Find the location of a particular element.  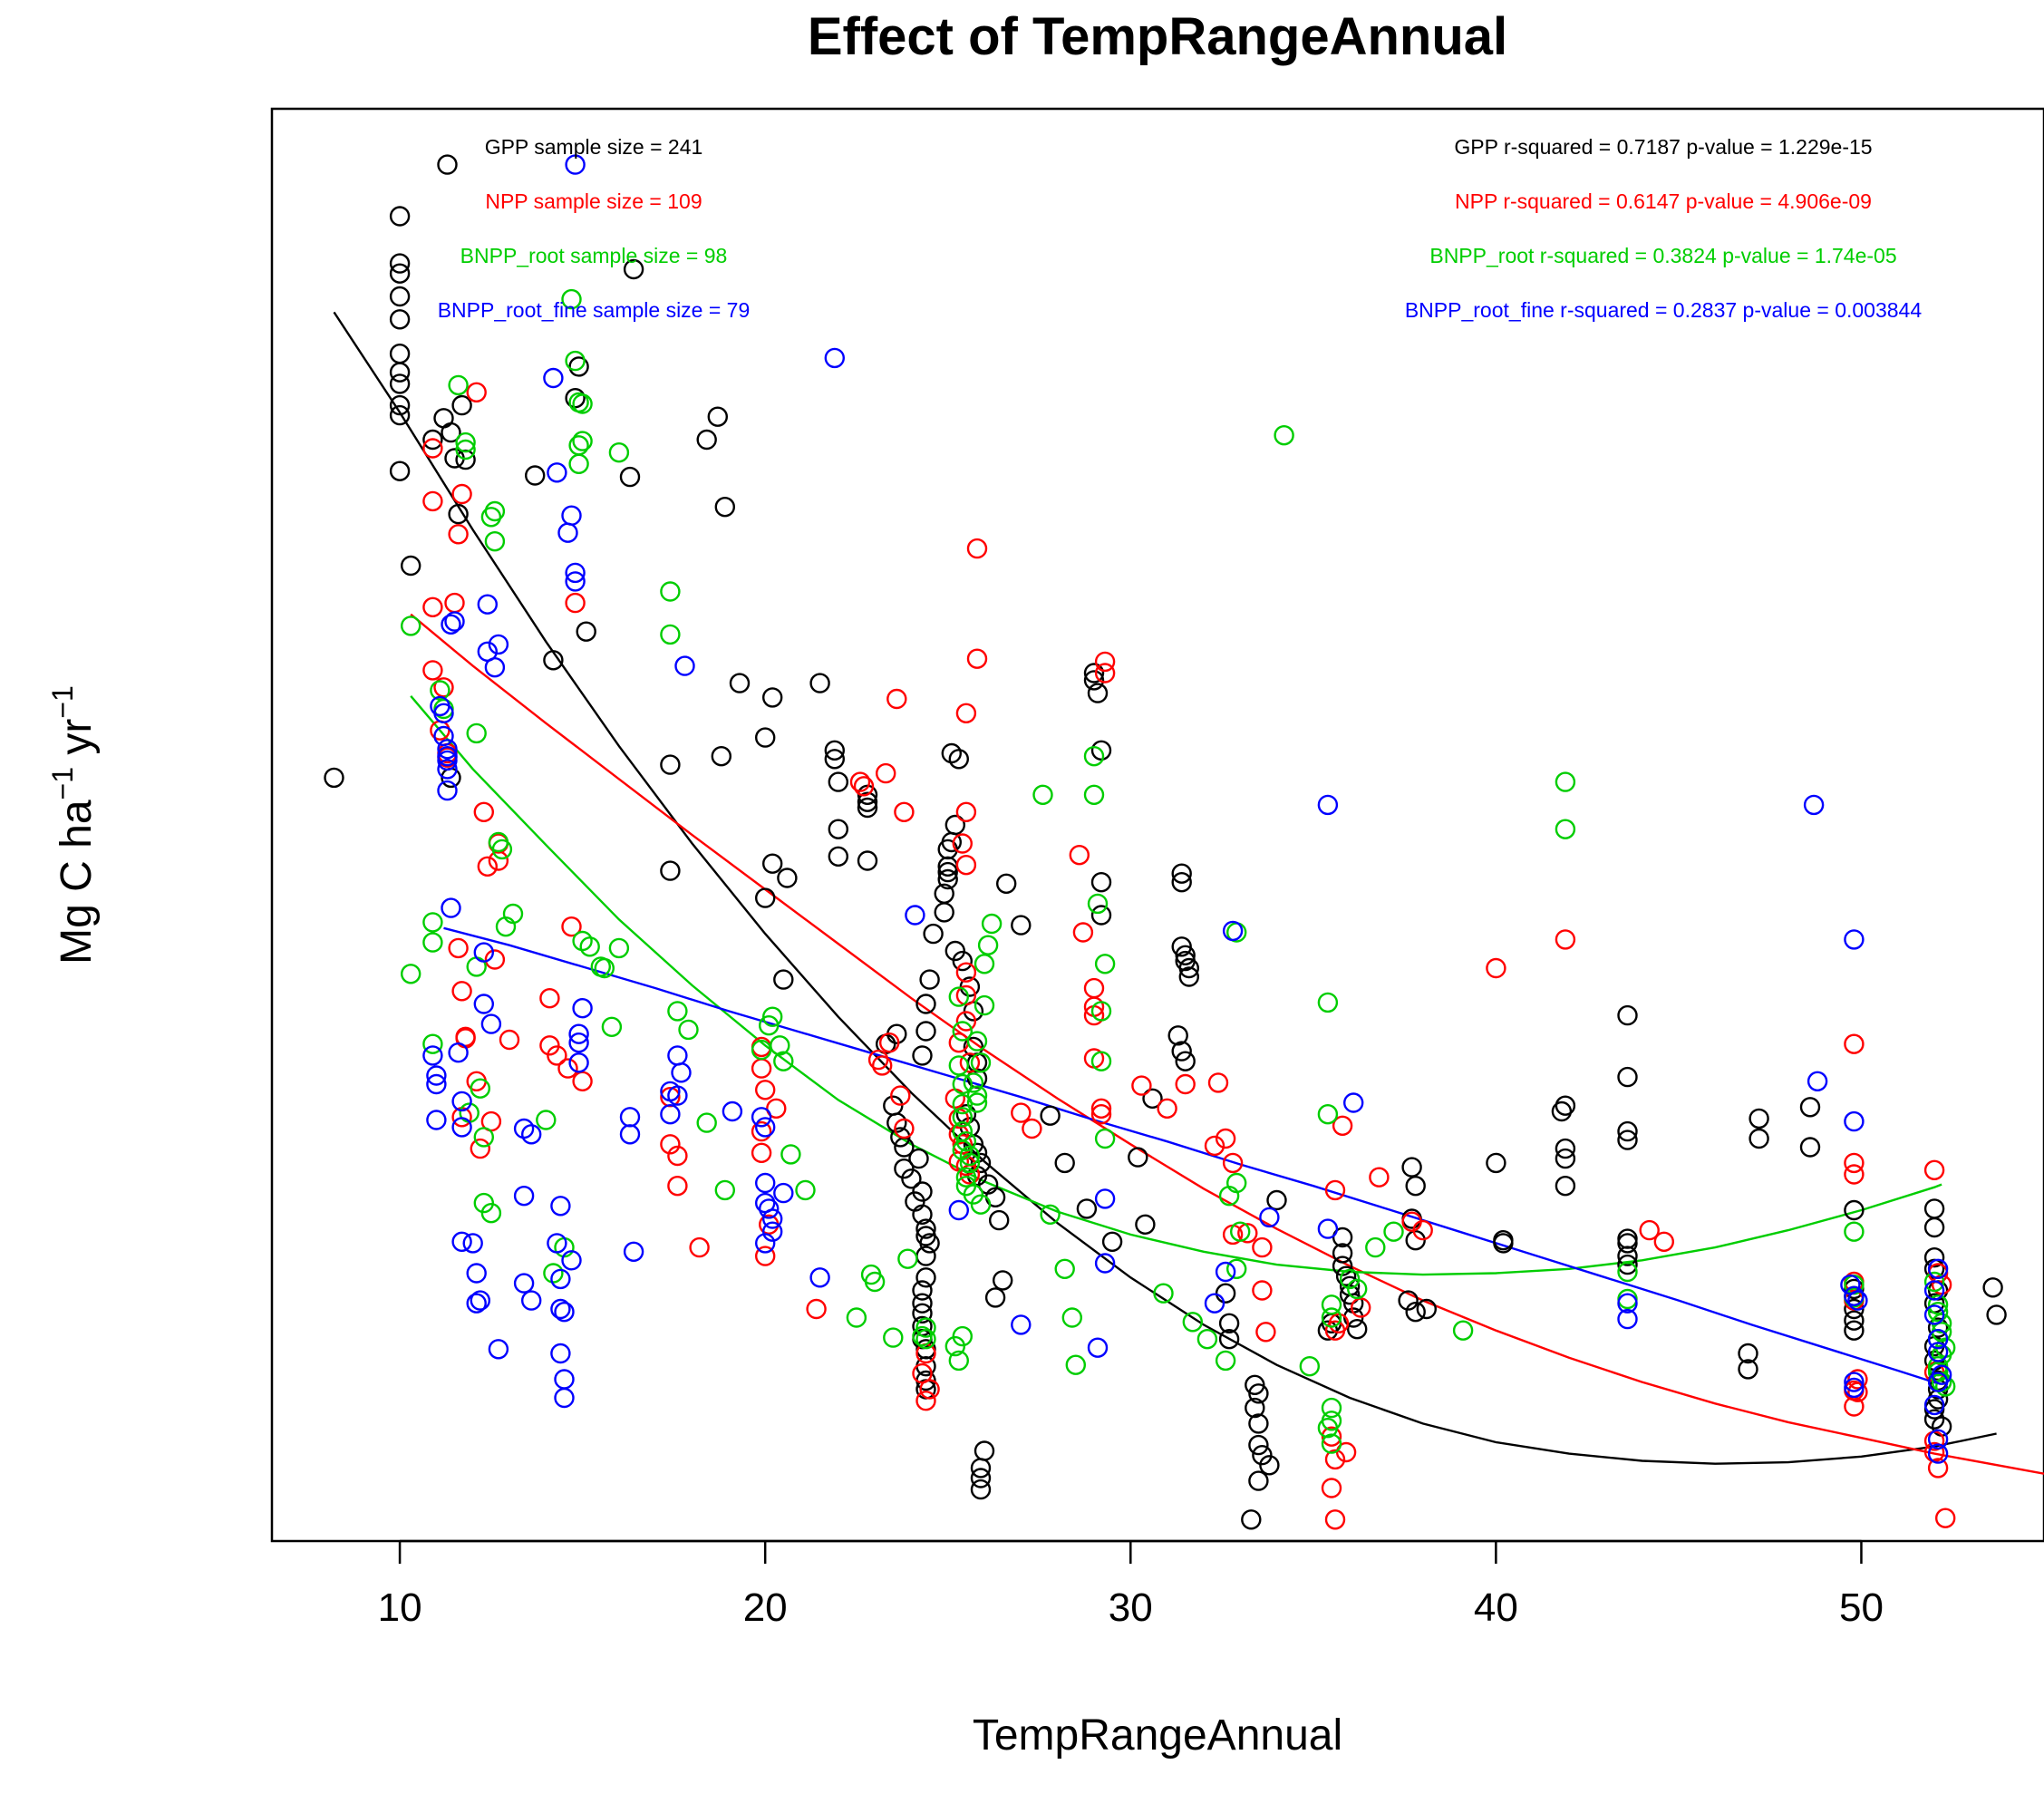

y-axis-label-mid: yr is located at coordinates (77, 743).